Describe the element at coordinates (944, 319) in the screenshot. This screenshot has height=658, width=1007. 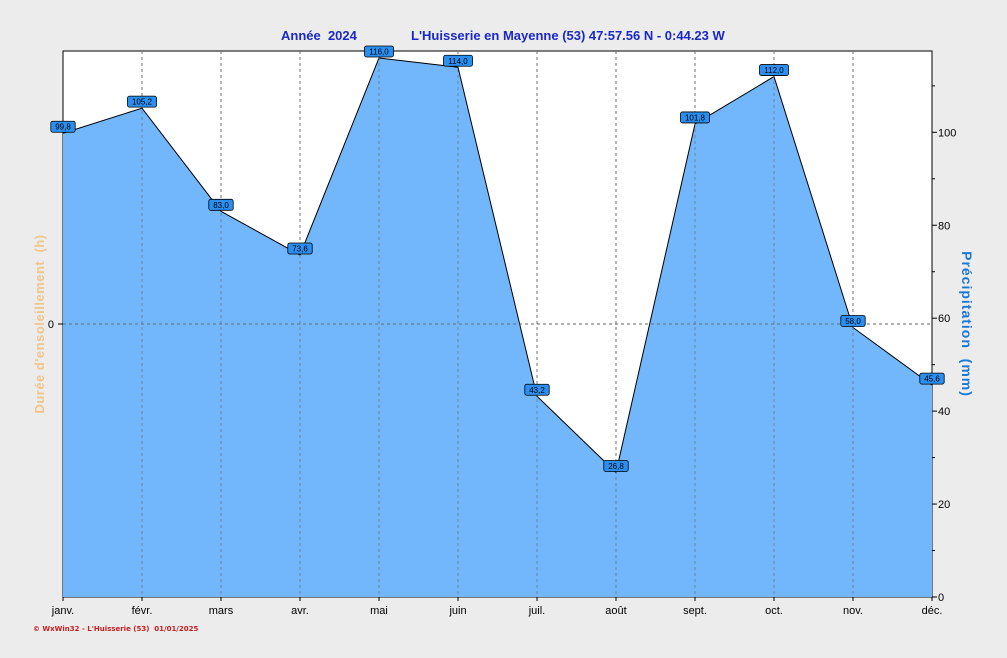
I see `right-tick-label: 60` at that location.